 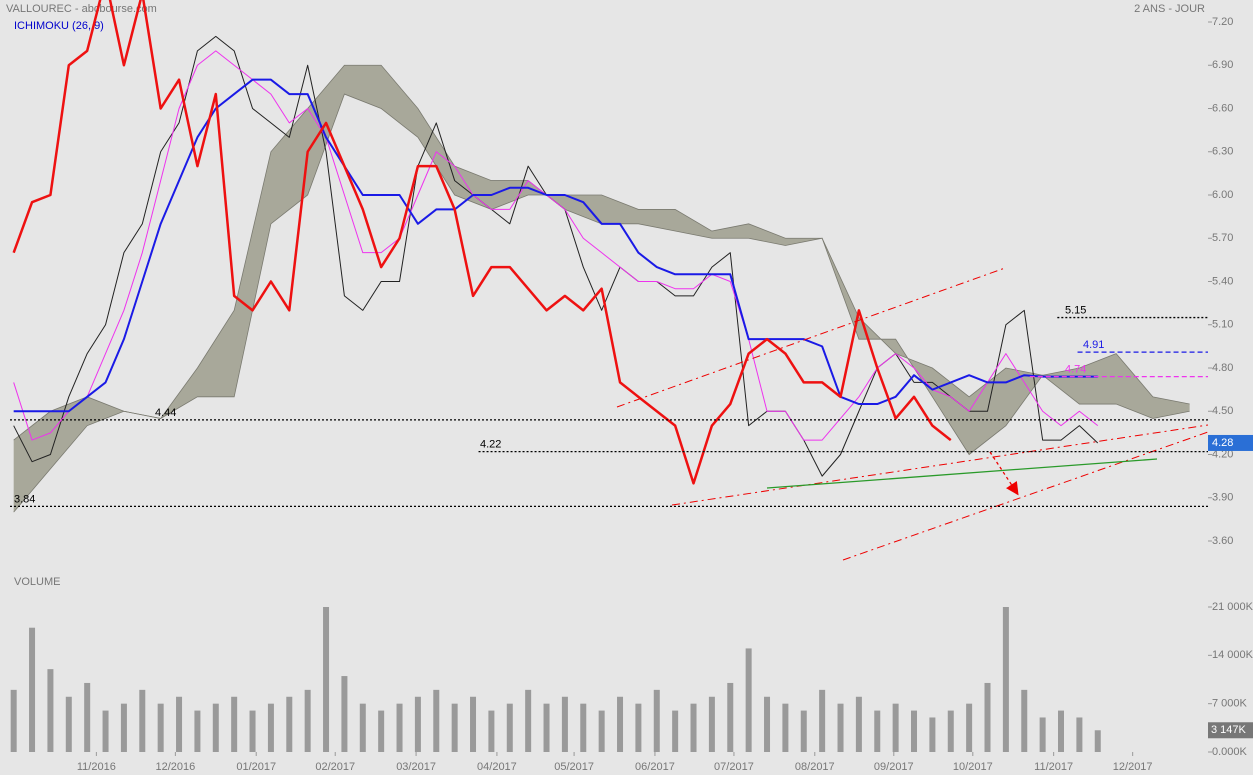 I want to click on x-tick-label: 07/2017, so click(x=734, y=767).